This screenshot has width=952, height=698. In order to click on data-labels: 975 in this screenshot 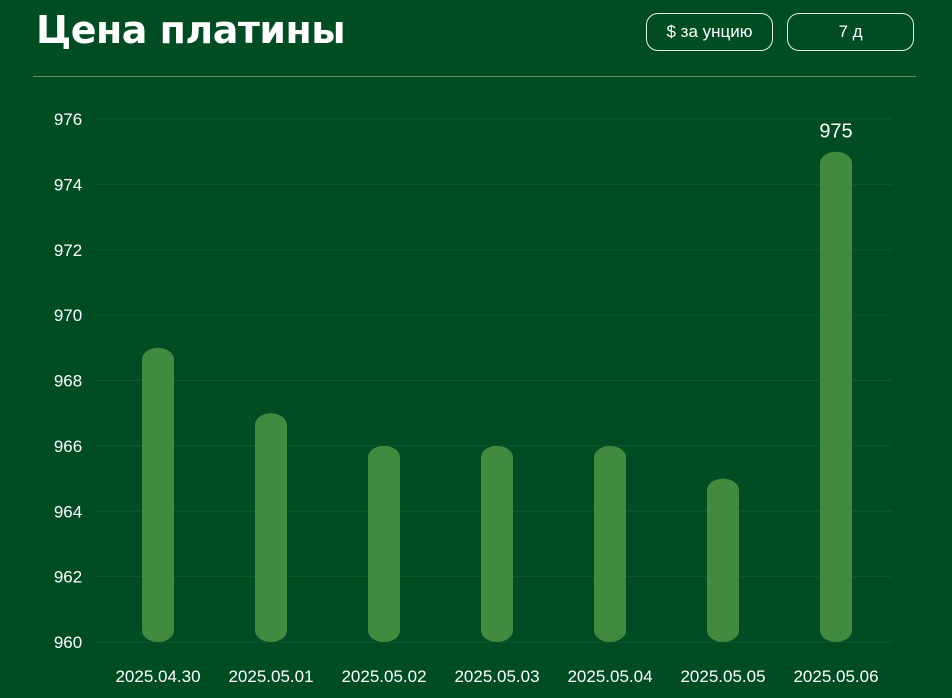, I will do `click(835, 132)`.